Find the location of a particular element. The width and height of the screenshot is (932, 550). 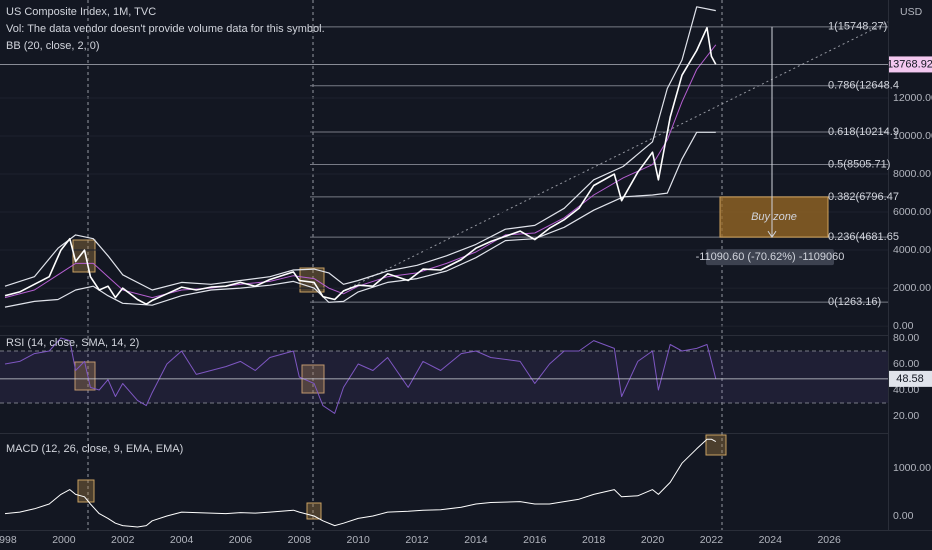

x-tick-label: 2010 is located at coordinates (359, 540).